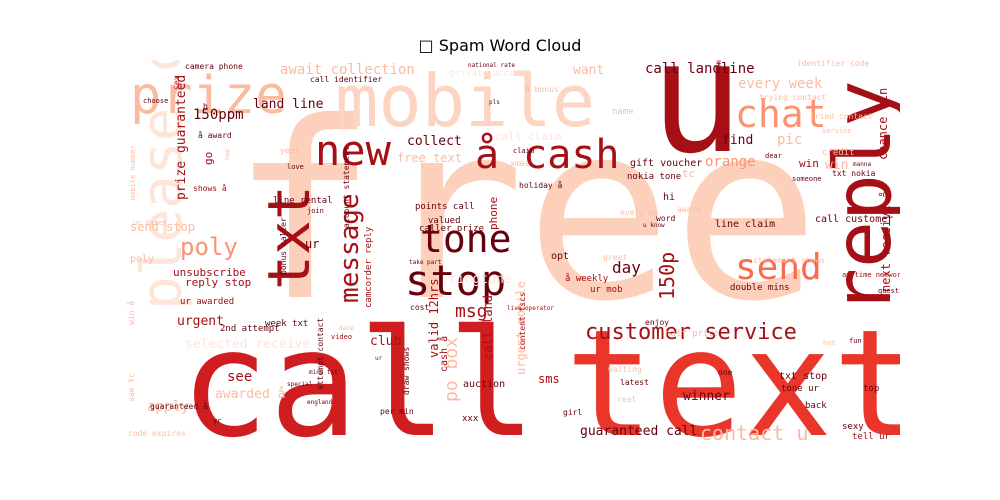 The width and height of the screenshot is (1000, 500). I want to click on word: statement shows, so click(789, 260).